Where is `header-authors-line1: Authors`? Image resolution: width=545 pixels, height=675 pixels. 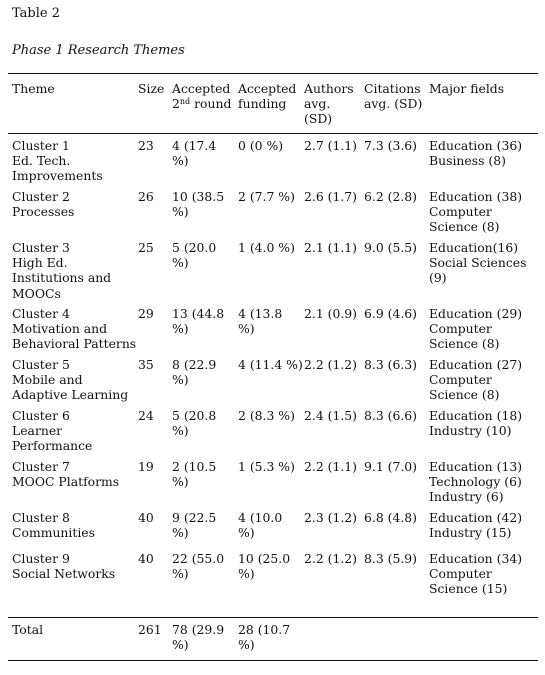 header-authors-line1: Authors is located at coordinates (329, 88).